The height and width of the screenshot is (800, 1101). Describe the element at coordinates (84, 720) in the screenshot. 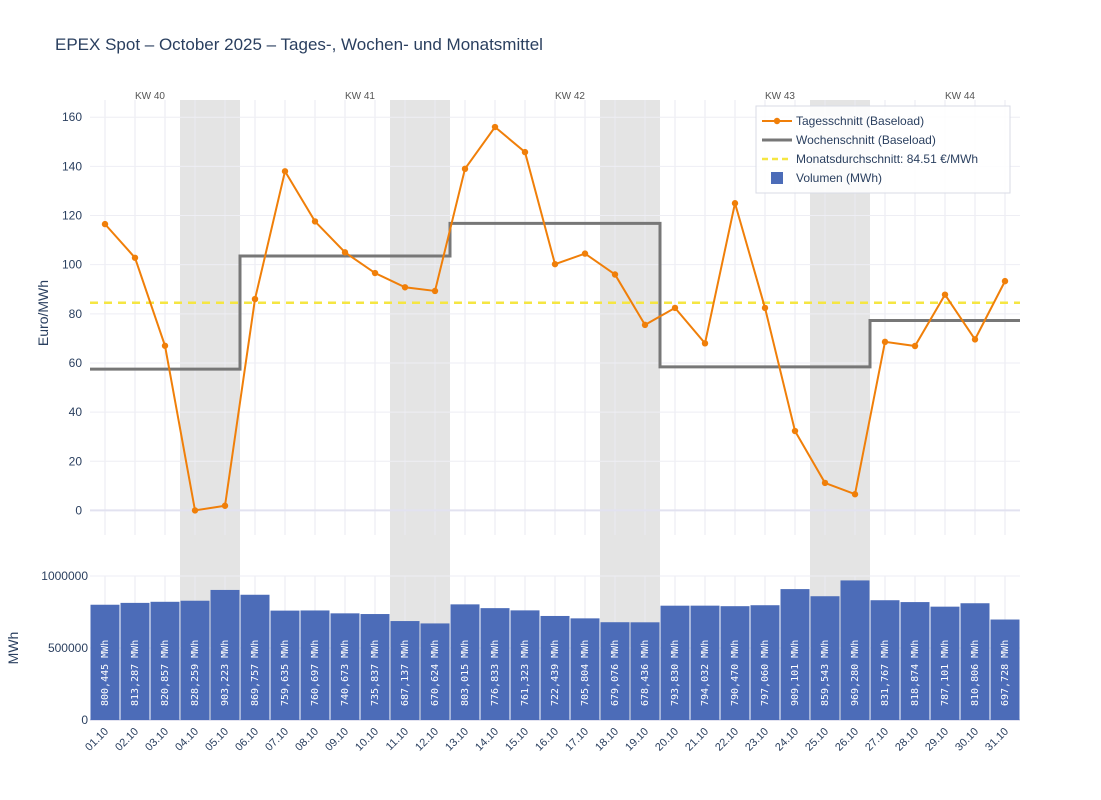

I see `volume-tick-label: 0` at that location.